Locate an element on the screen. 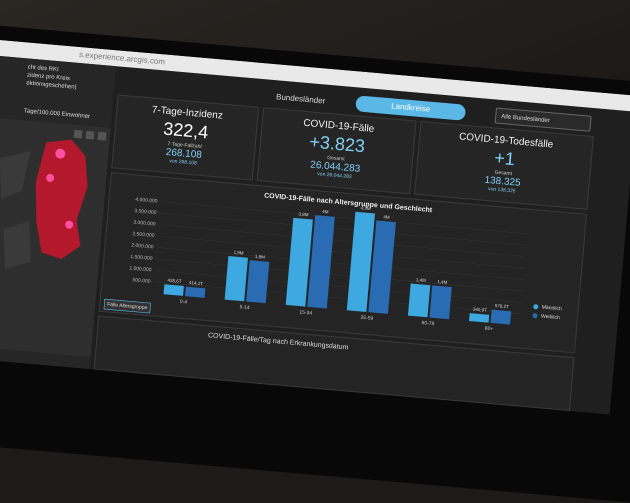  sidebar-line: cht des RKI is located at coordinates (43, 69).